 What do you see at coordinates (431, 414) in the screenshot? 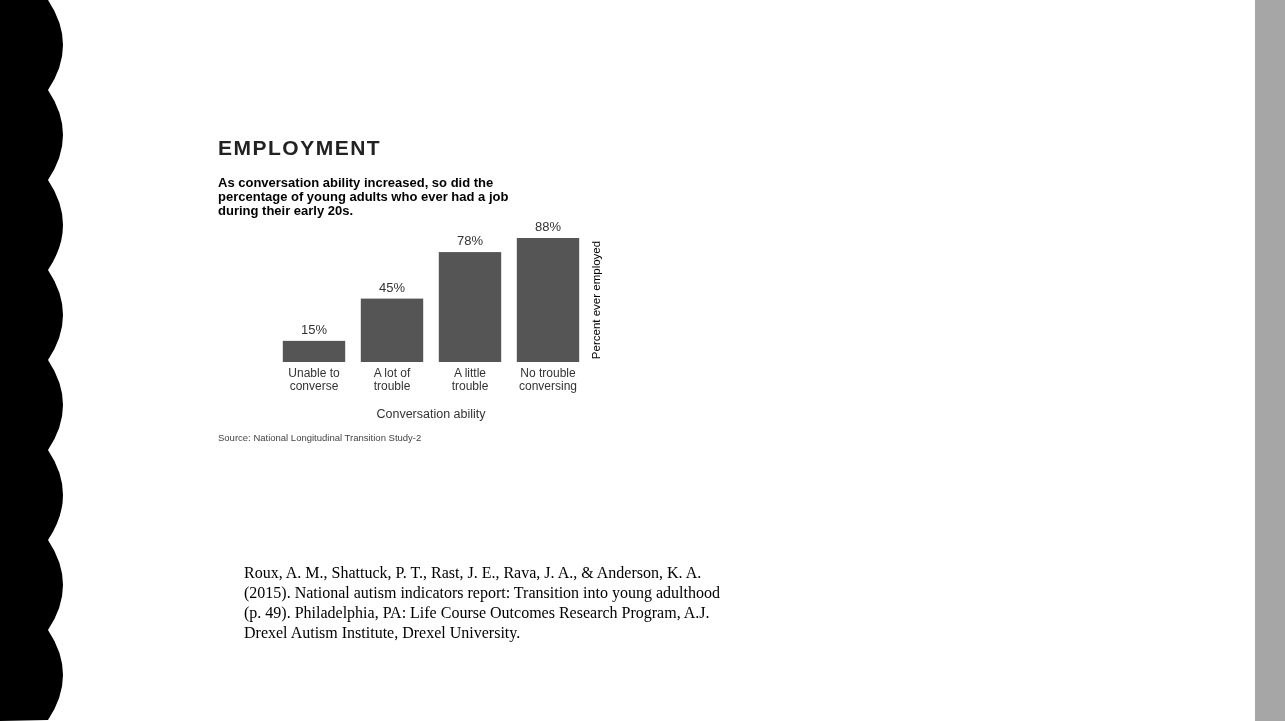
I see `x-axis-title: Conversation ability` at bounding box center [431, 414].